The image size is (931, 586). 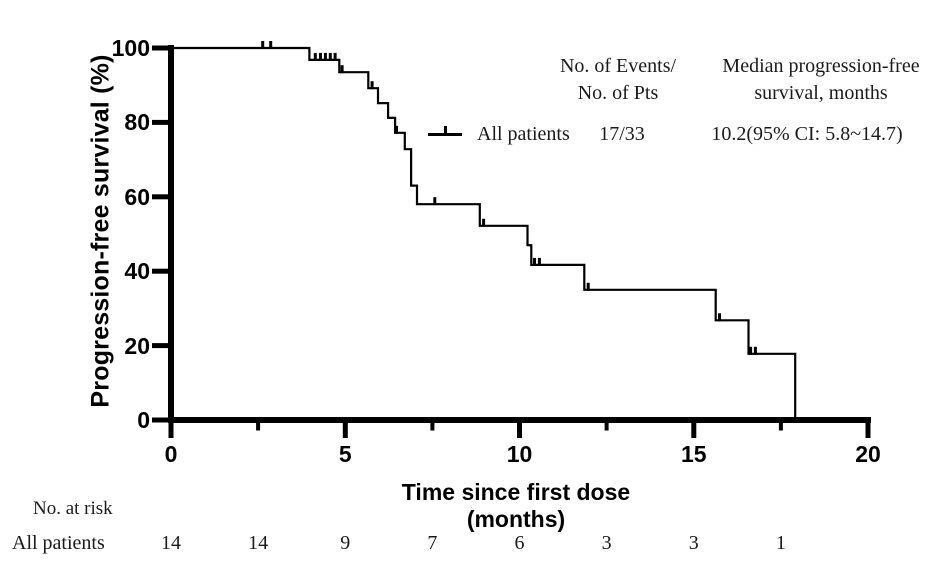 What do you see at coordinates (519, 454) in the screenshot?
I see `x-tick-label-10: 10` at bounding box center [519, 454].